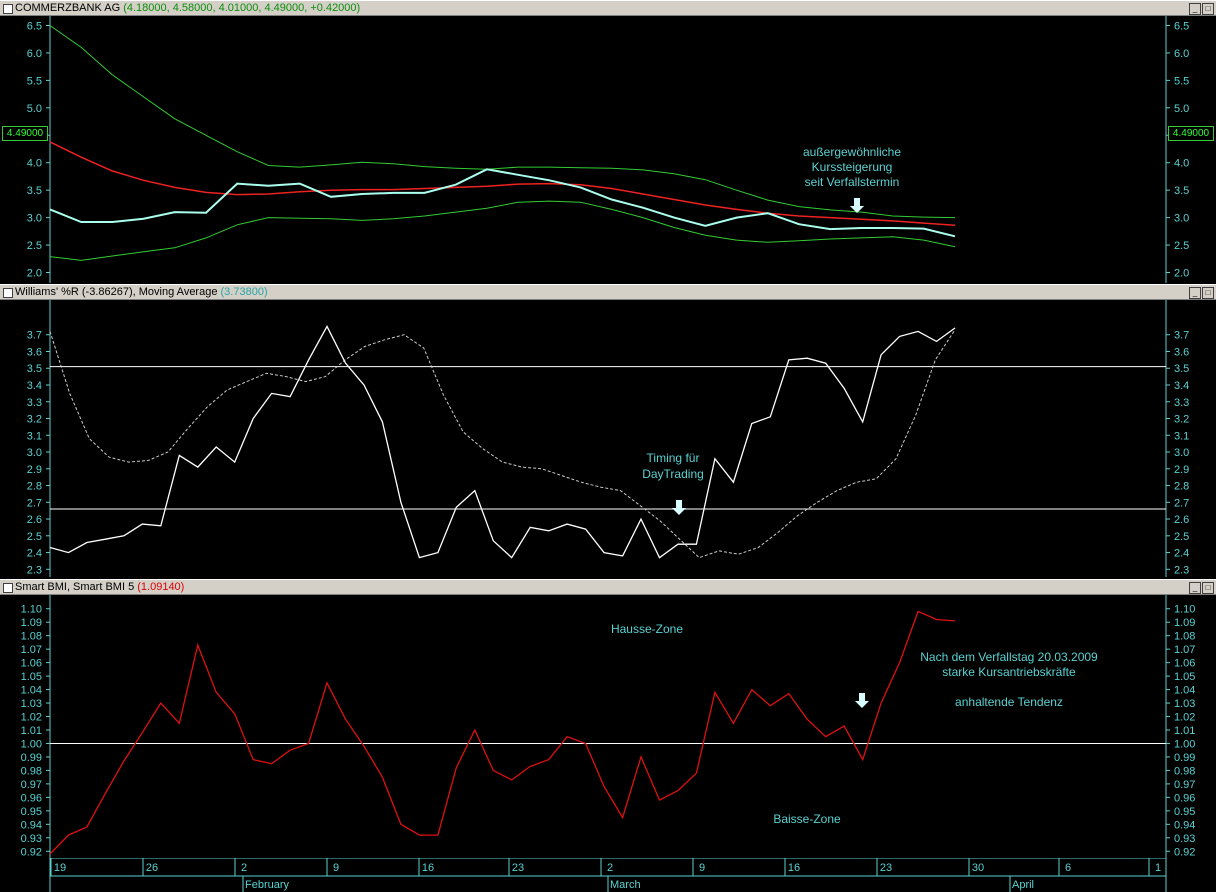 The width and height of the screenshot is (1216, 892). Describe the element at coordinates (34, 520) in the screenshot. I see `williams-y-tick-label-left: 2.6` at that location.